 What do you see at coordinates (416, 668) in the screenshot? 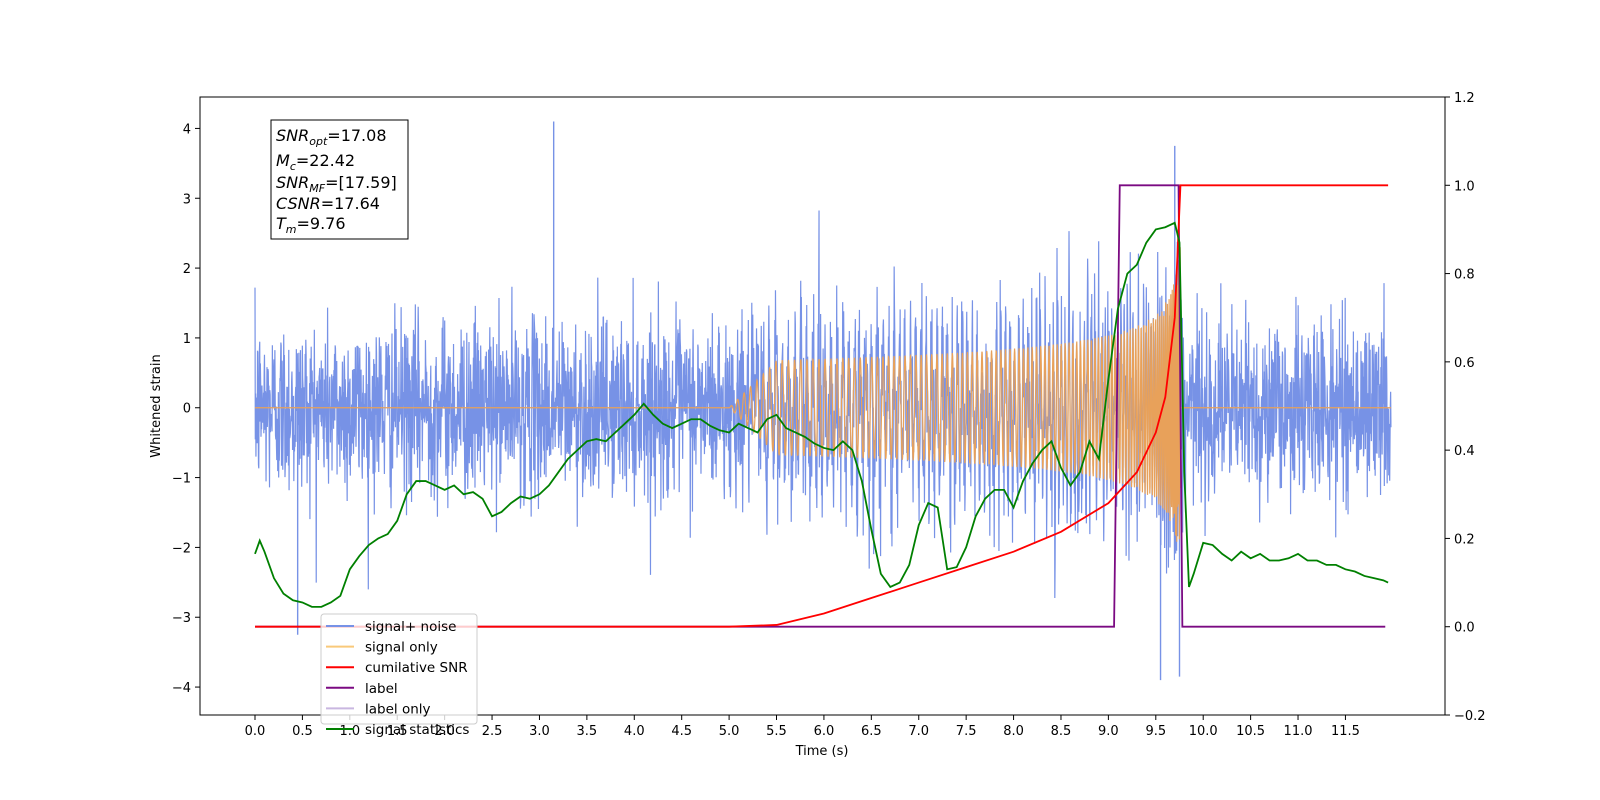
I see `legend-label: cumilative SNR` at bounding box center [416, 668].